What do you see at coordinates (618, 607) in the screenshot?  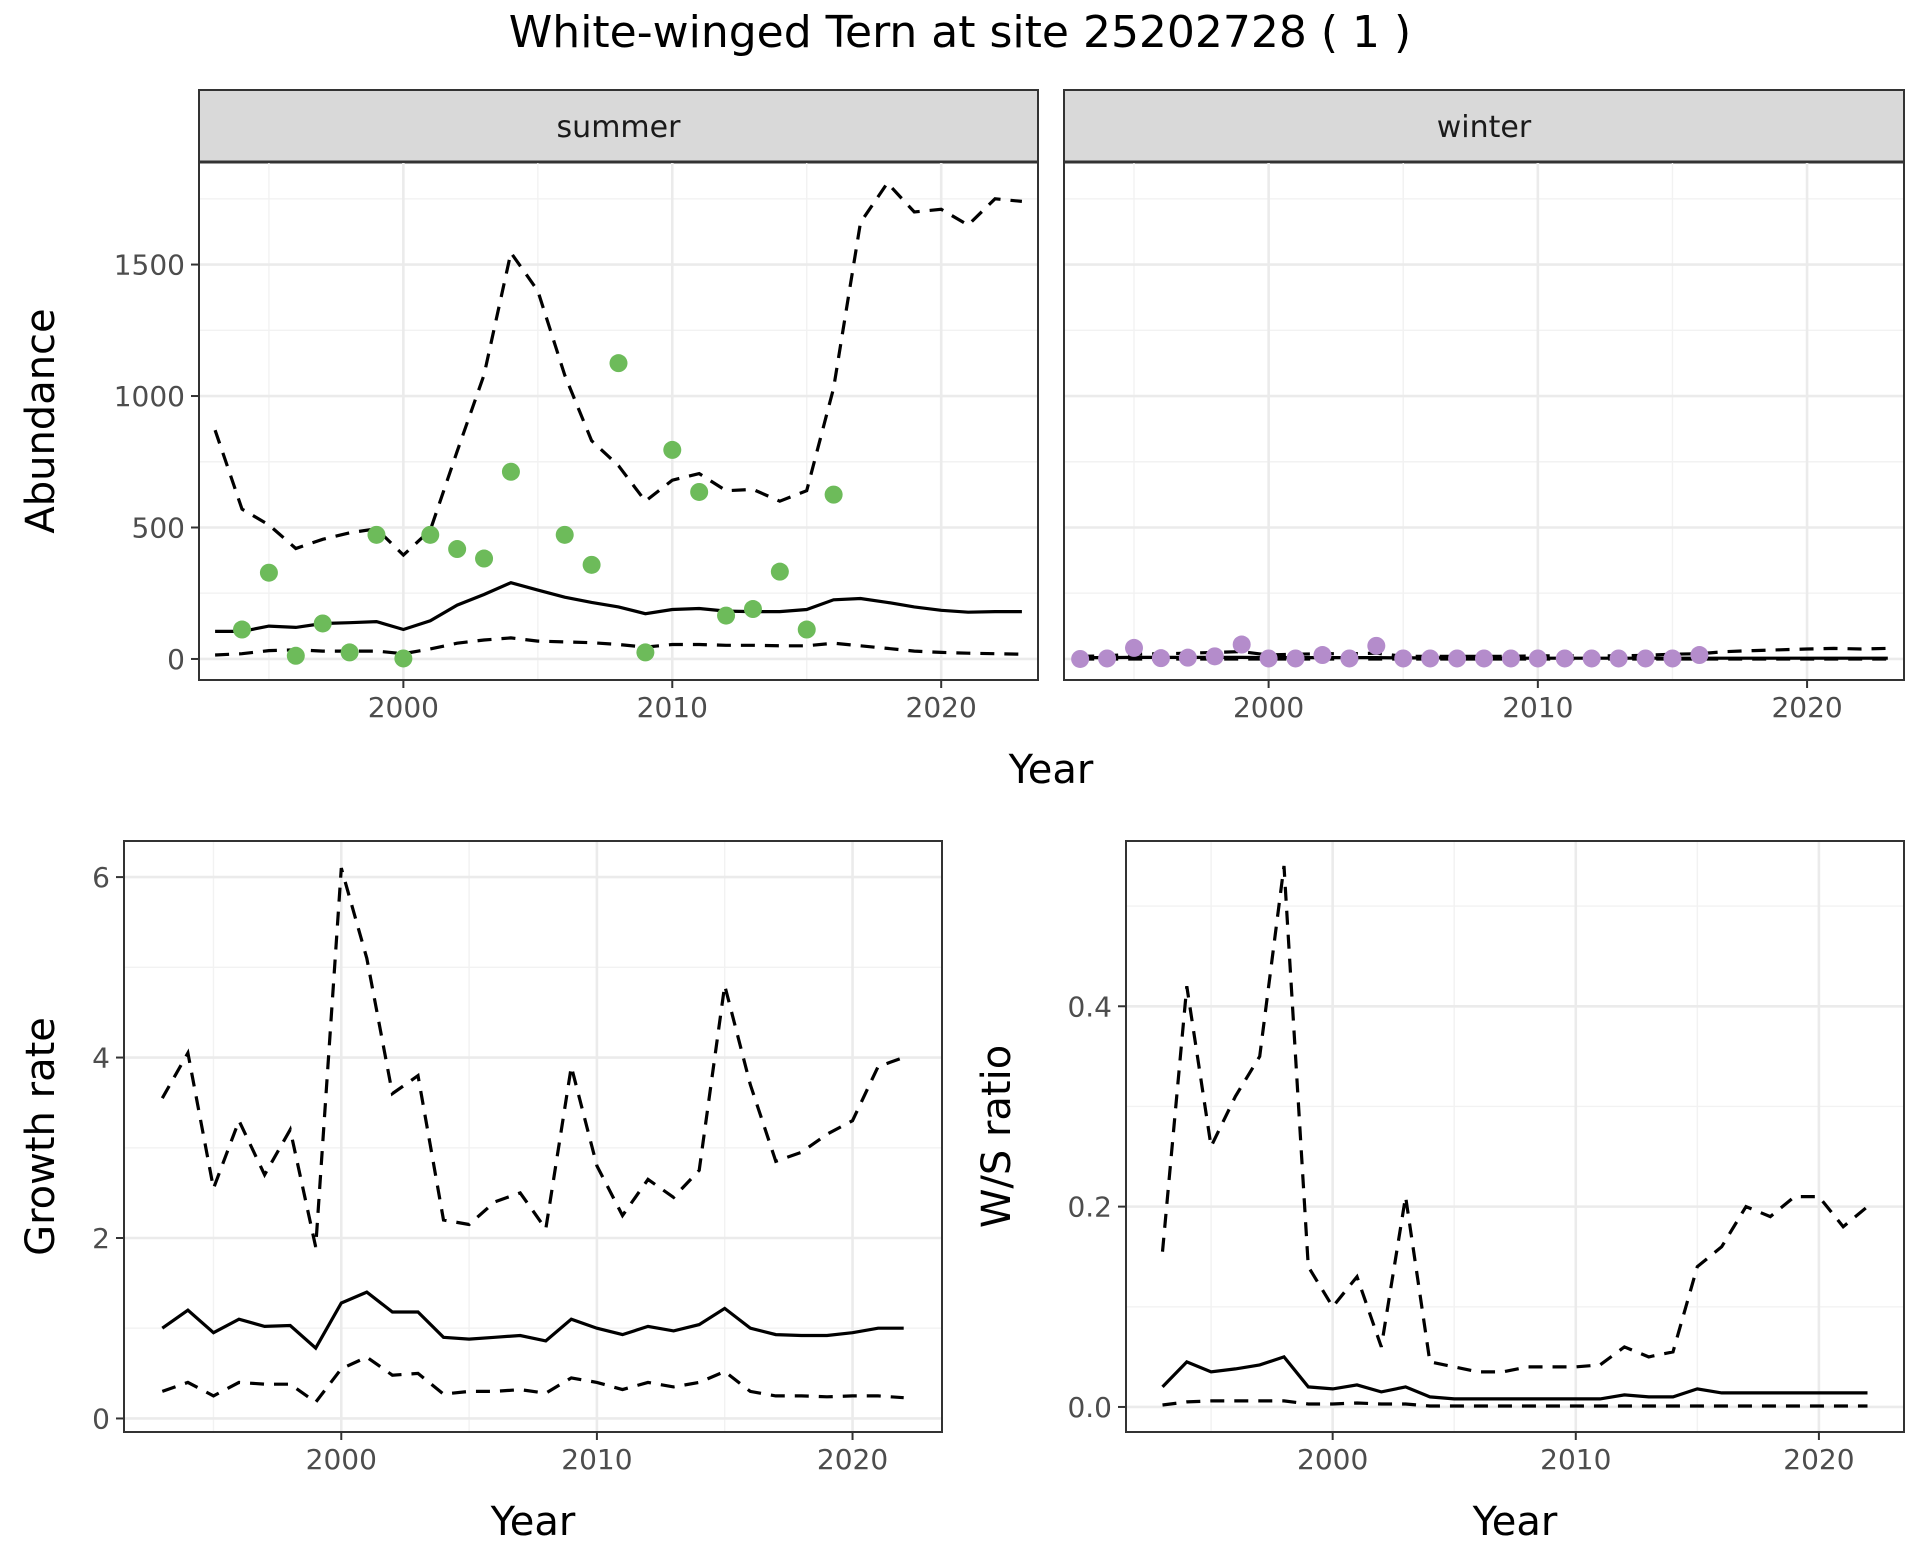 I see `summer-estimate-line` at bounding box center [618, 607].